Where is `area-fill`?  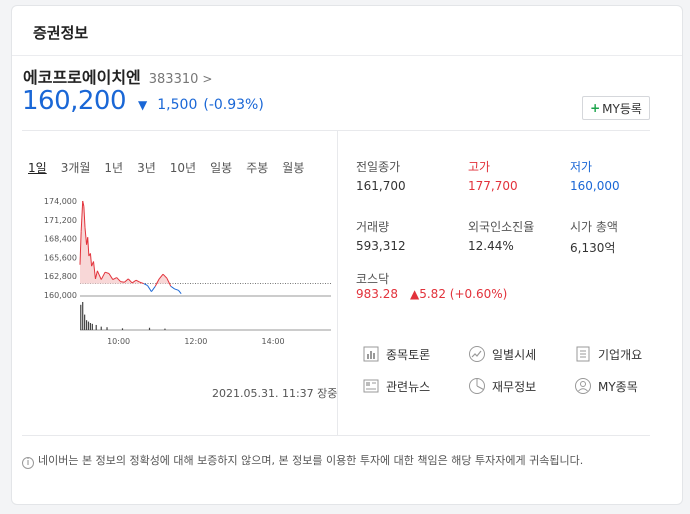
area-fill is located at coordinates (131, 242).